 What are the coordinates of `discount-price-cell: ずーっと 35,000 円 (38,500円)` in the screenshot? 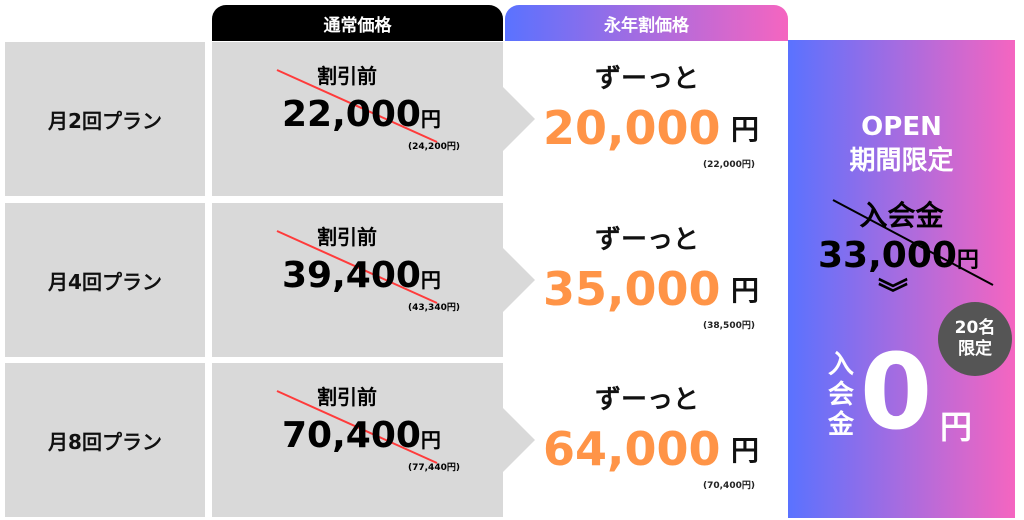 It's located at (645, 280).